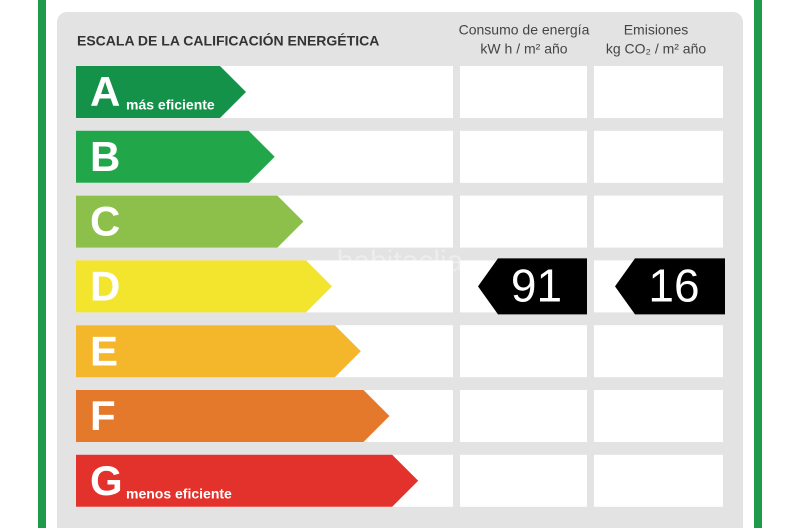 The height and width of the screenshot is (528, 800). What do you see at coordinates (42, 264) in the screenshot?
I see `border-left` at bounding box center [42, 264].